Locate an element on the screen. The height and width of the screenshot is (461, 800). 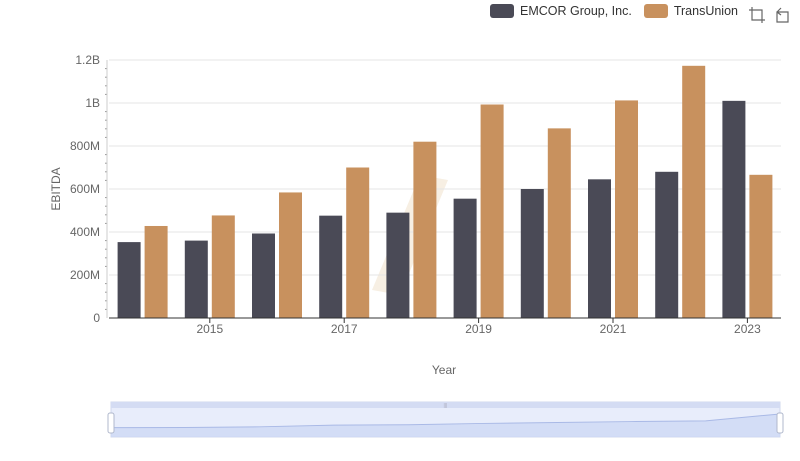
legend-swatch-emcor is located at coordinates (502, 11).